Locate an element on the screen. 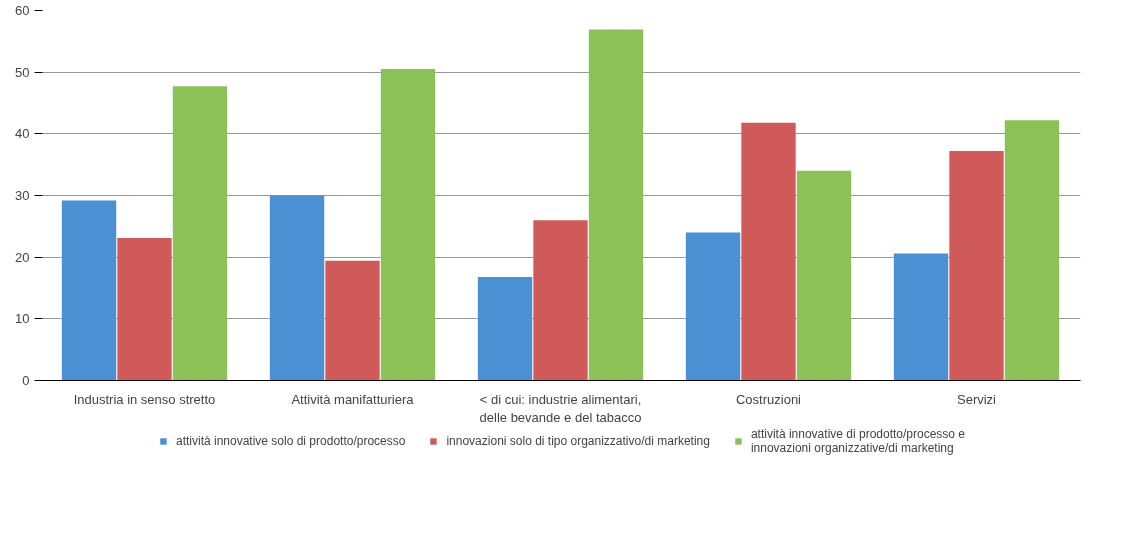 Image resolution: width=1124 pixels, height=543 pixels. y-tick-label: 0 is located at coordinates (26, 380).